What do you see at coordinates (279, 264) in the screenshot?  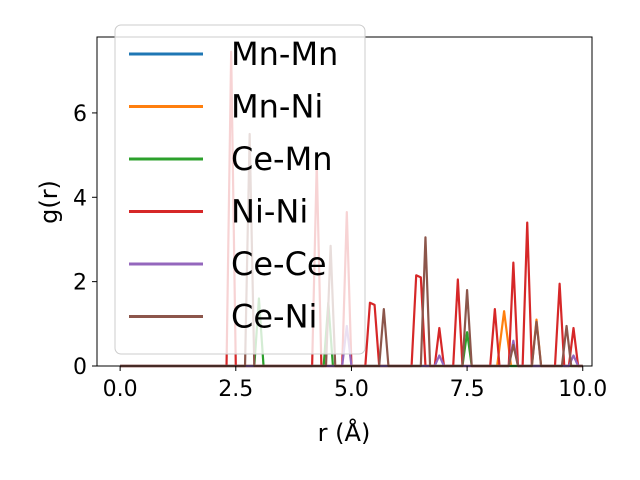 I see `legend-label-ce-ce: Ce-Ce` at bounding box center [279, 264].